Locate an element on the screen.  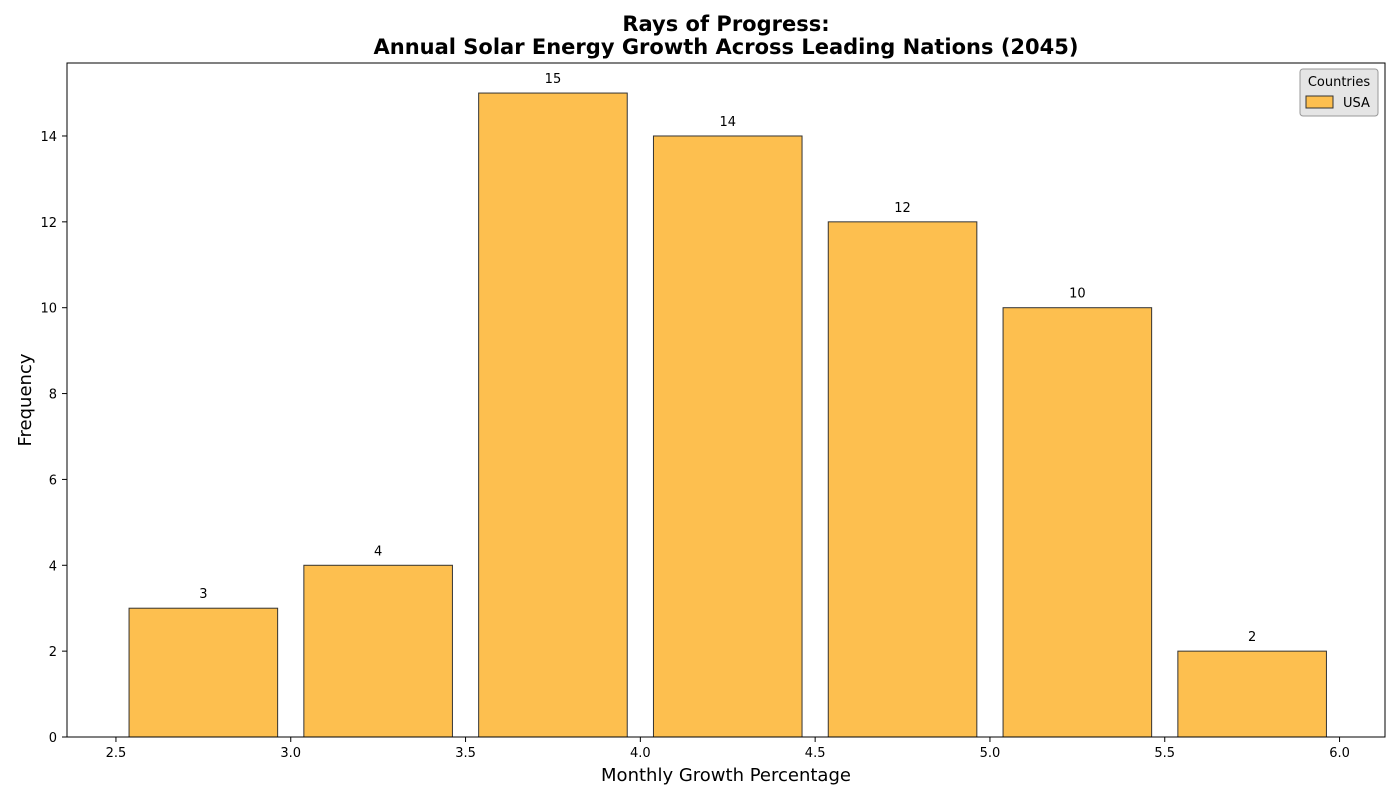
y-axis-ticks: 0 2 4 6 8 10 12 14 is located at coordinates (53, 438).